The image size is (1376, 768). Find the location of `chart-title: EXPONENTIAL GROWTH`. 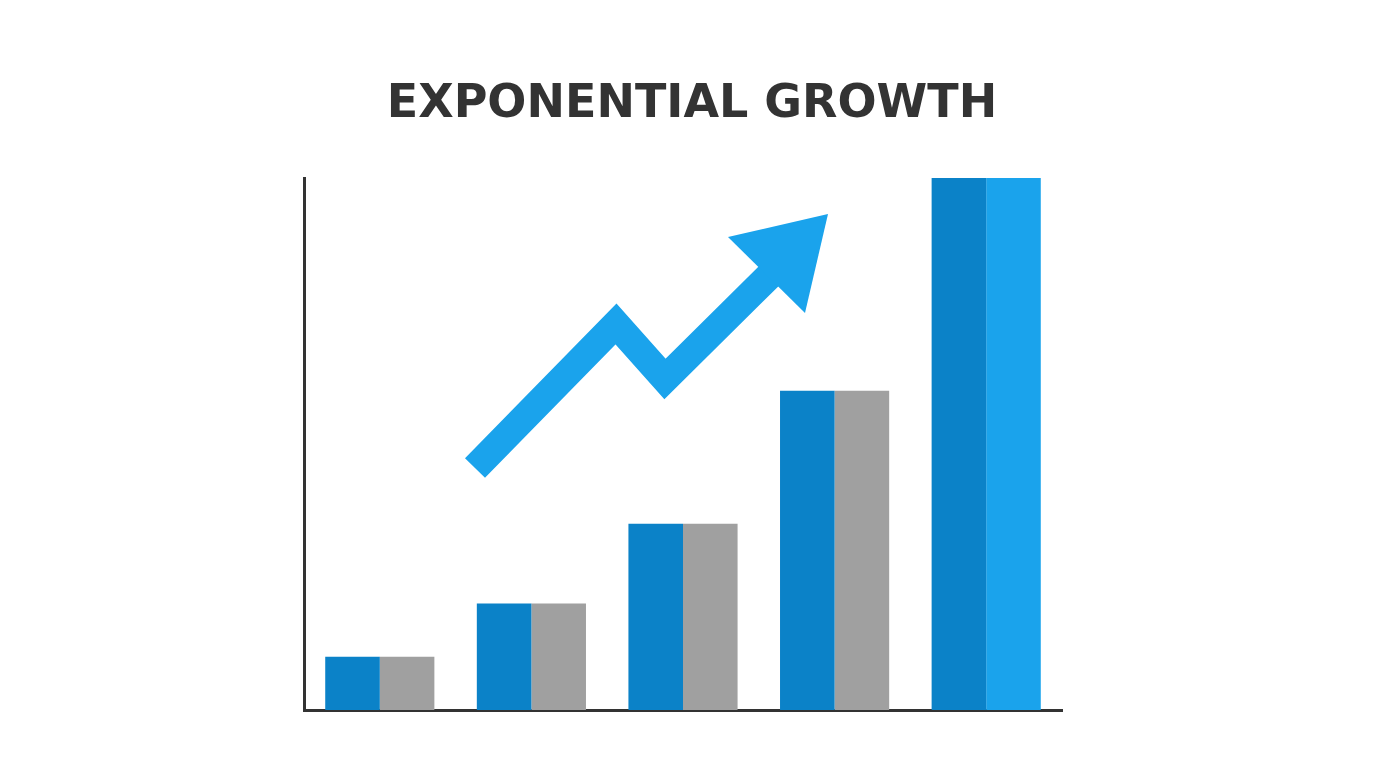

chart-title: EXPONENTIAL GROWTH is located at coordinates (692, 101).